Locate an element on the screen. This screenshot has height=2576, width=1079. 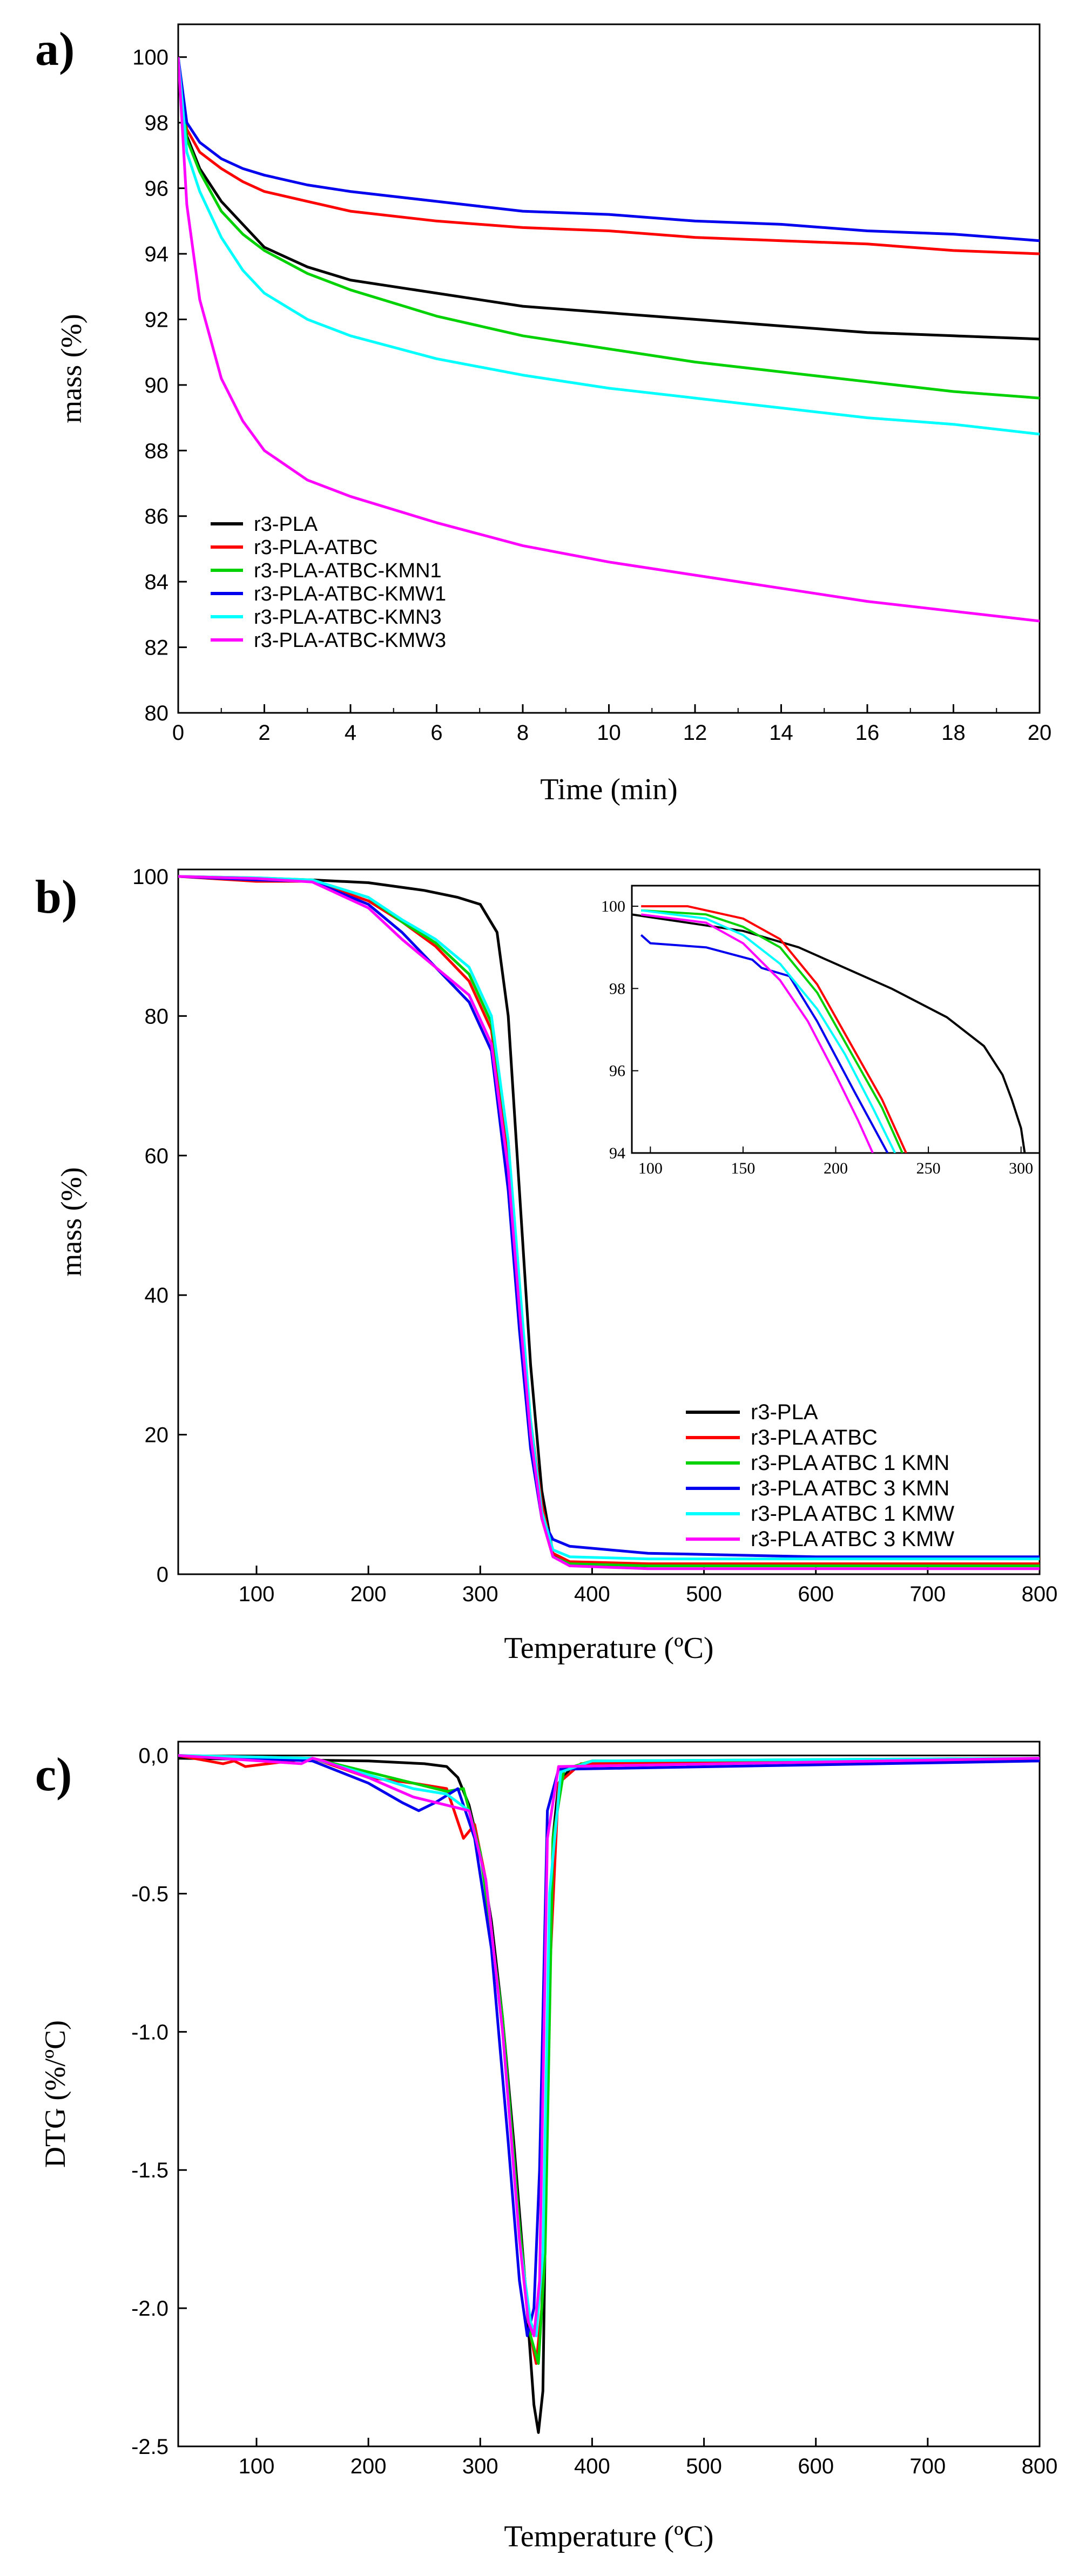
y-tick-label: 0,0 is located at coordinates (153, 1756).